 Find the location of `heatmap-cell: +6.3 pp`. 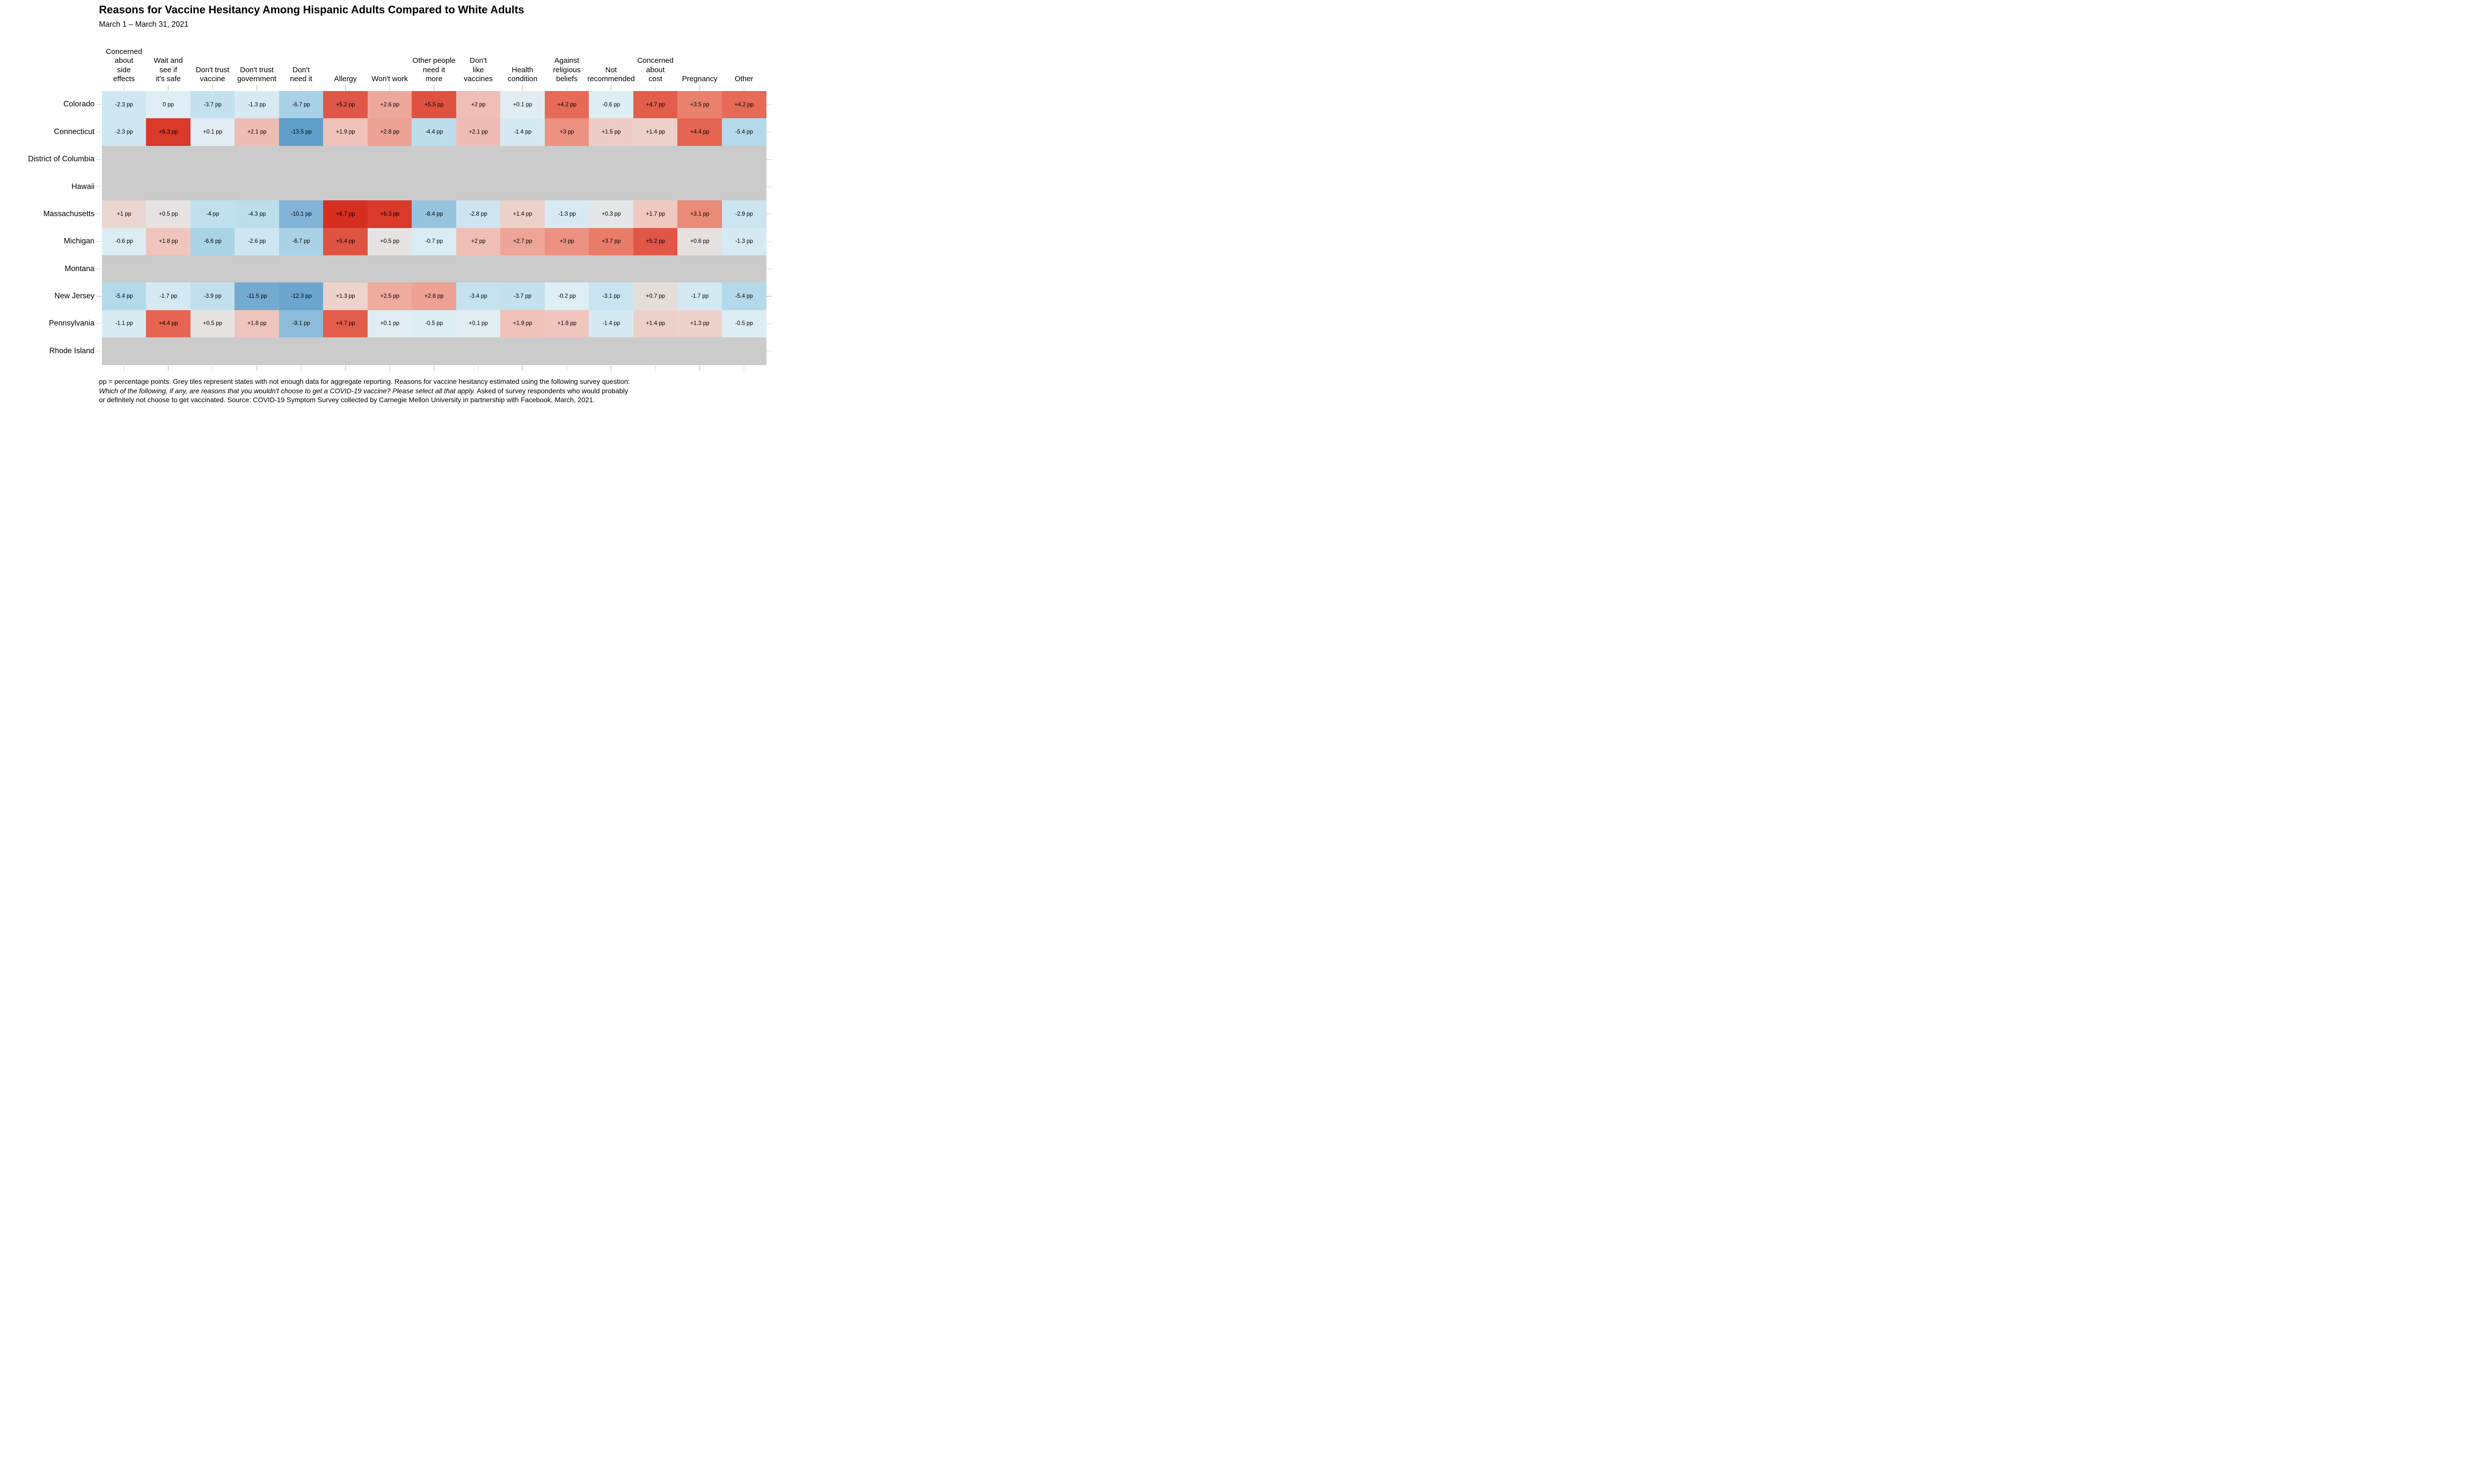

heatmap-cell: +6.3 pp is located at coordinates (169, 132).